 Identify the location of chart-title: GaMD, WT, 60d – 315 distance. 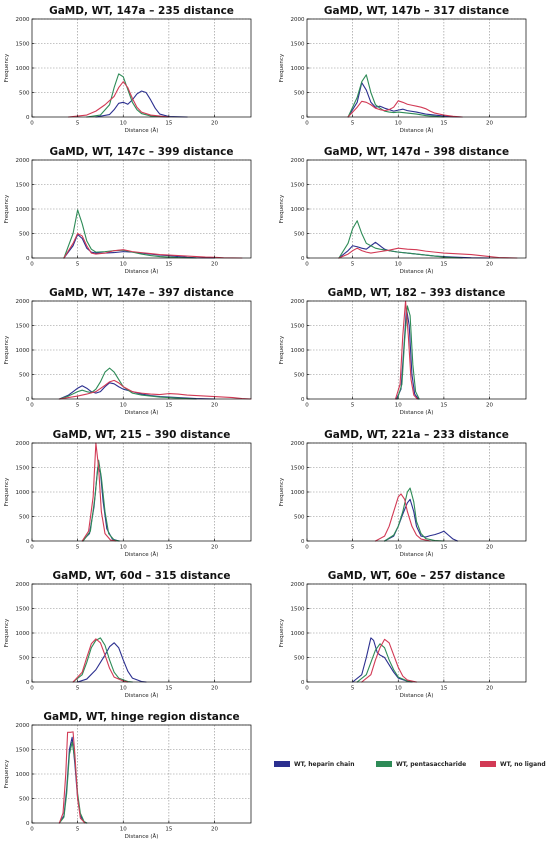
(142, 576).